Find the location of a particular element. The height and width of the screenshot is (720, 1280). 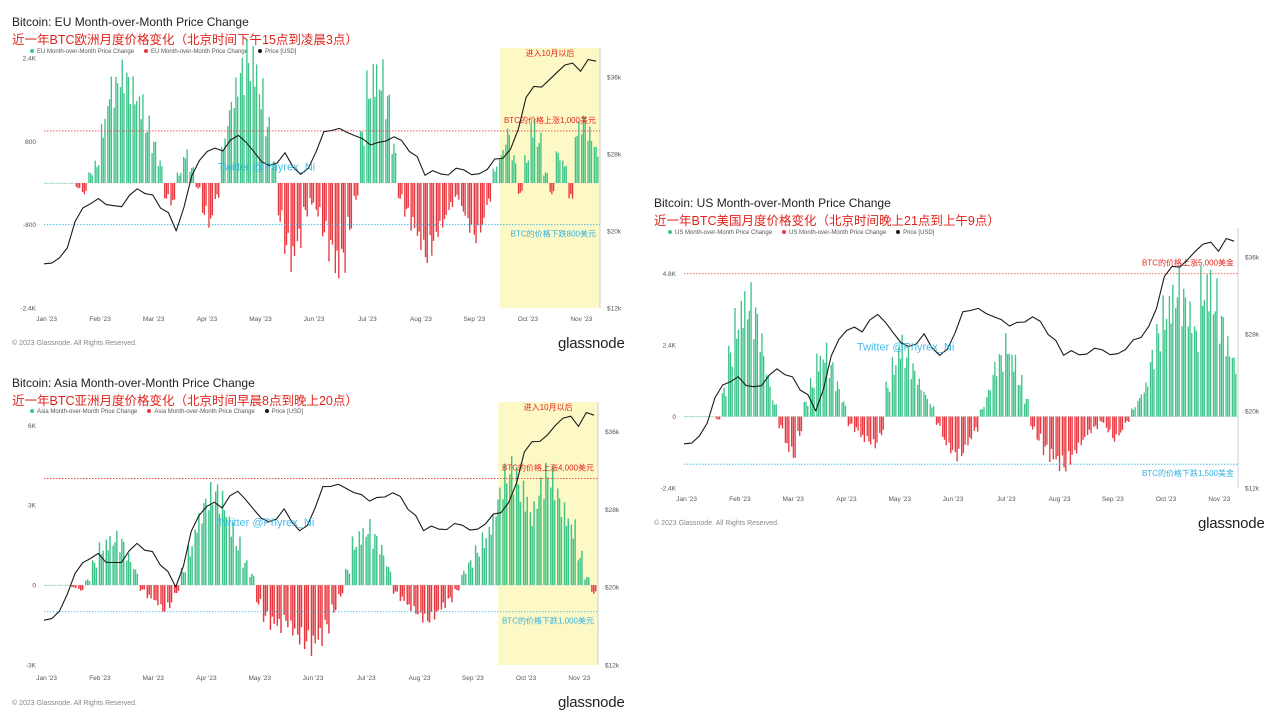

legend-item-red: Asia Month-over-Month Price Change is located at coordinates (201, 412).